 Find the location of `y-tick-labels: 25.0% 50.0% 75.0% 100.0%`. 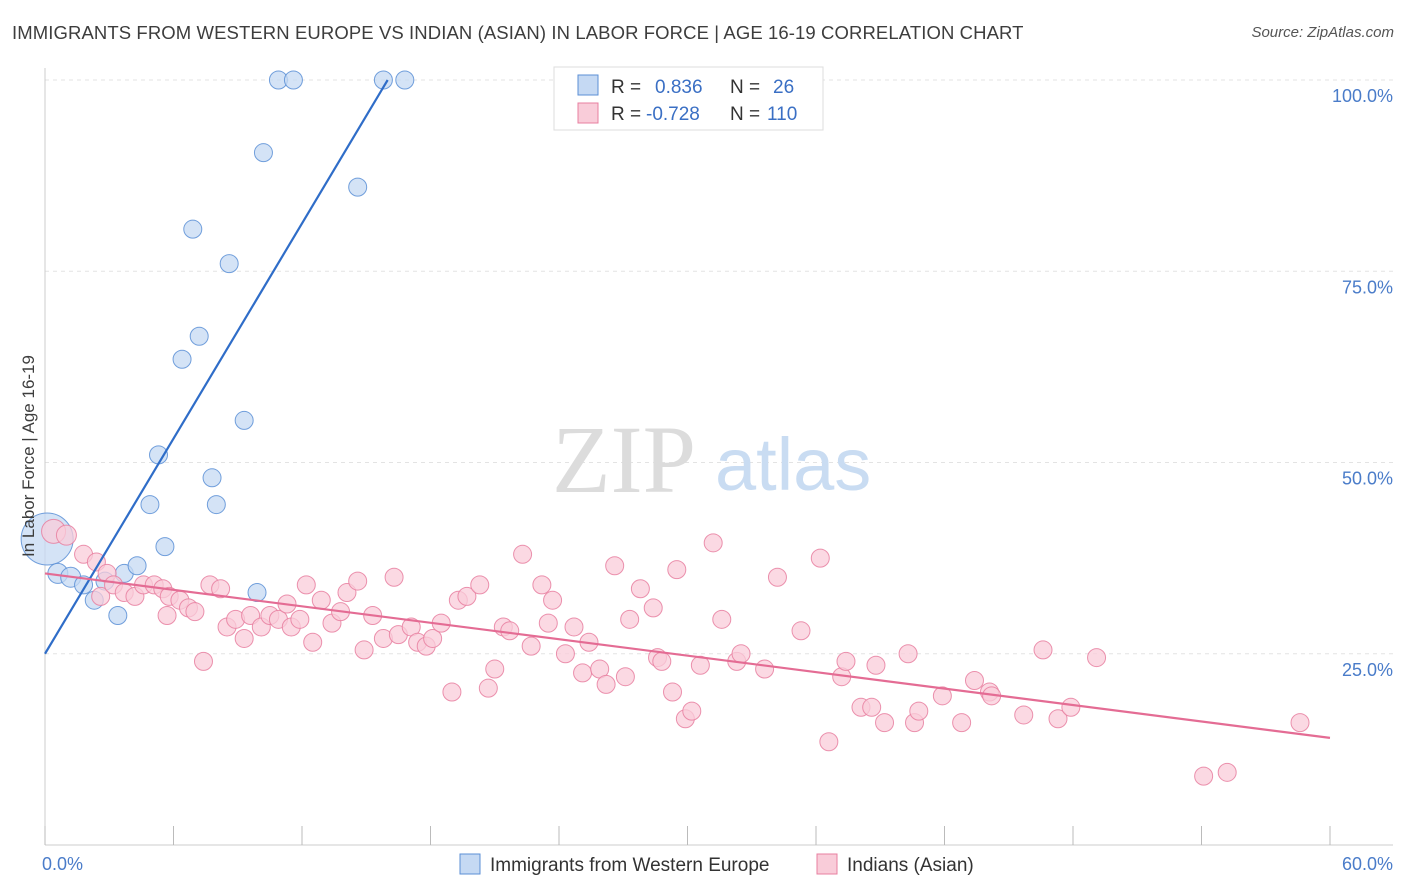

y-tick-labels: 25.0% 50.0% 75.0% 100.0% is located at coordinates (1362, 383).